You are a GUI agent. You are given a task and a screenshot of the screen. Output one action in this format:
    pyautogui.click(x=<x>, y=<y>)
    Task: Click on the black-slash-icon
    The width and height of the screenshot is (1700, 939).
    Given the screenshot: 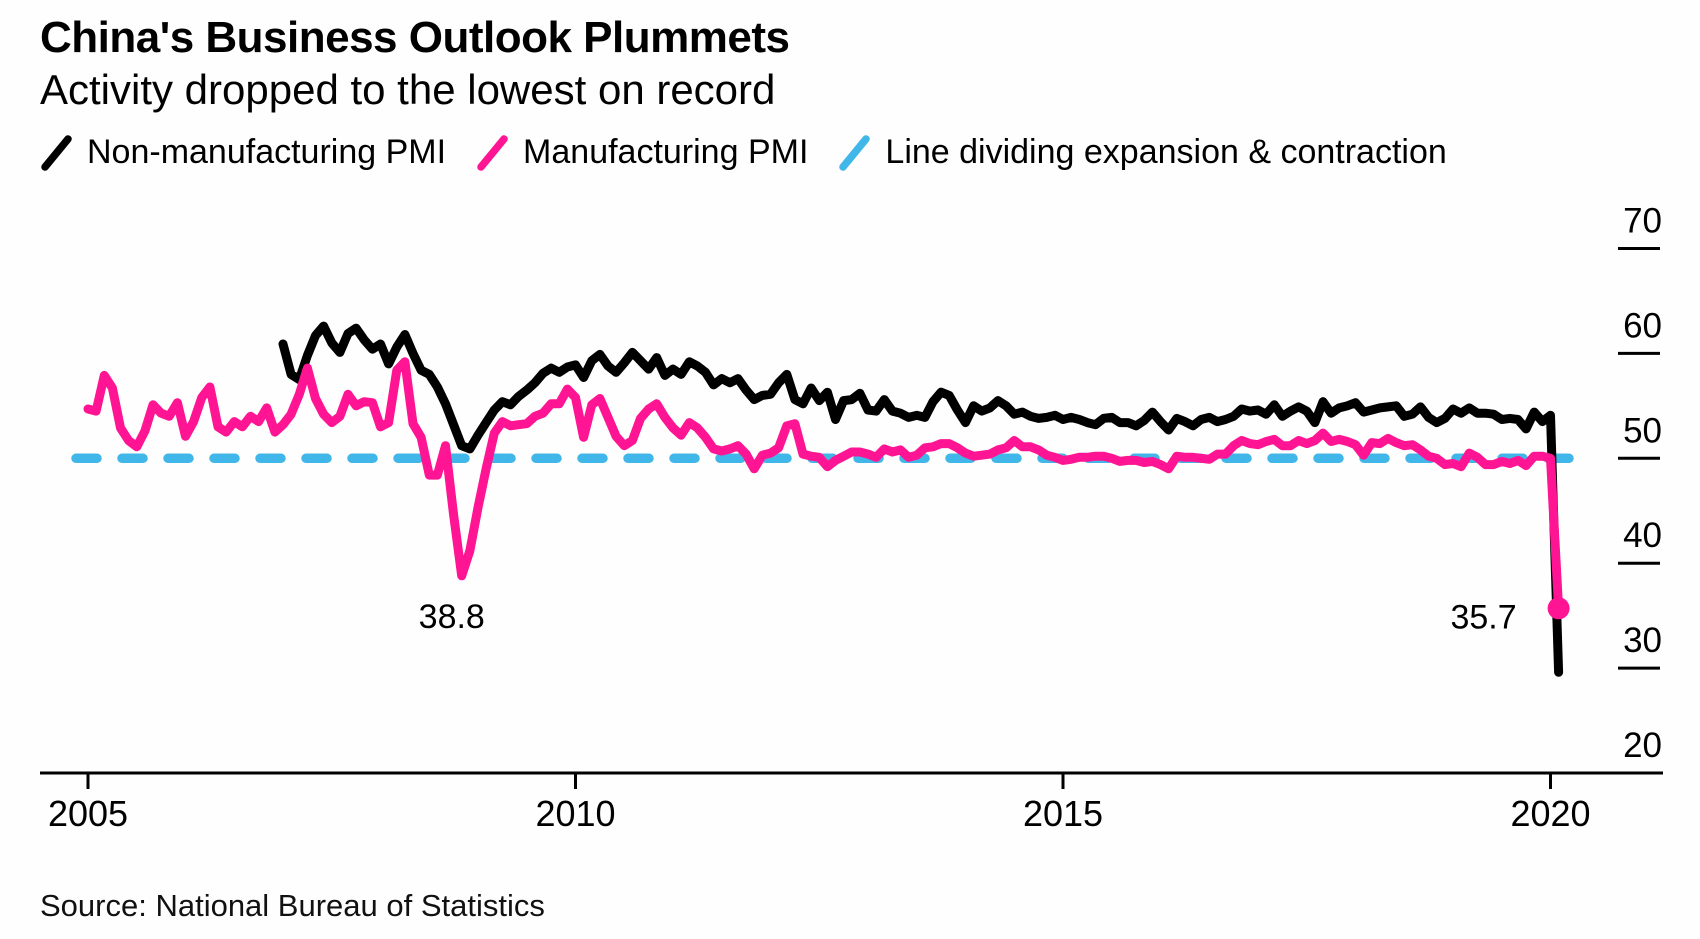 What is the action you would take?
    pyautogui.click(x=56, y=152)
    